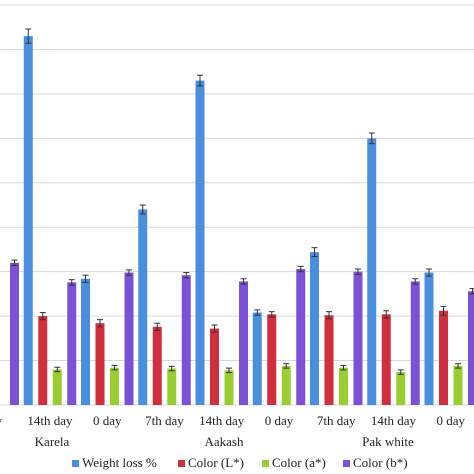 This screenshot has width=474, height=474. Describe the element at coordinates (119, 462) in the screenshot. I see `legend-label: Weight loss %` at that location.